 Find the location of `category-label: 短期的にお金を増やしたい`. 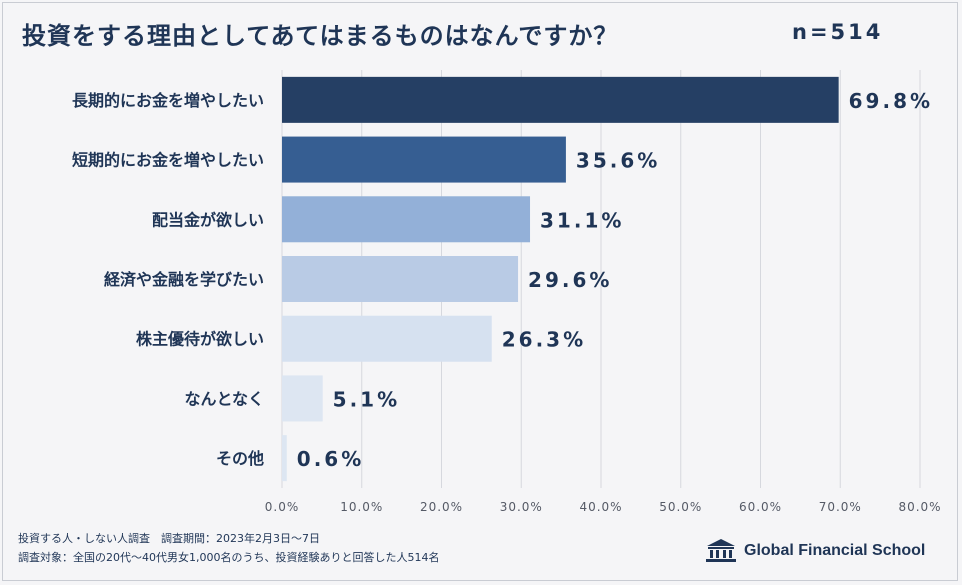

category-label: 短期的にお金を増やしたい is located at coordinates (168, 160).